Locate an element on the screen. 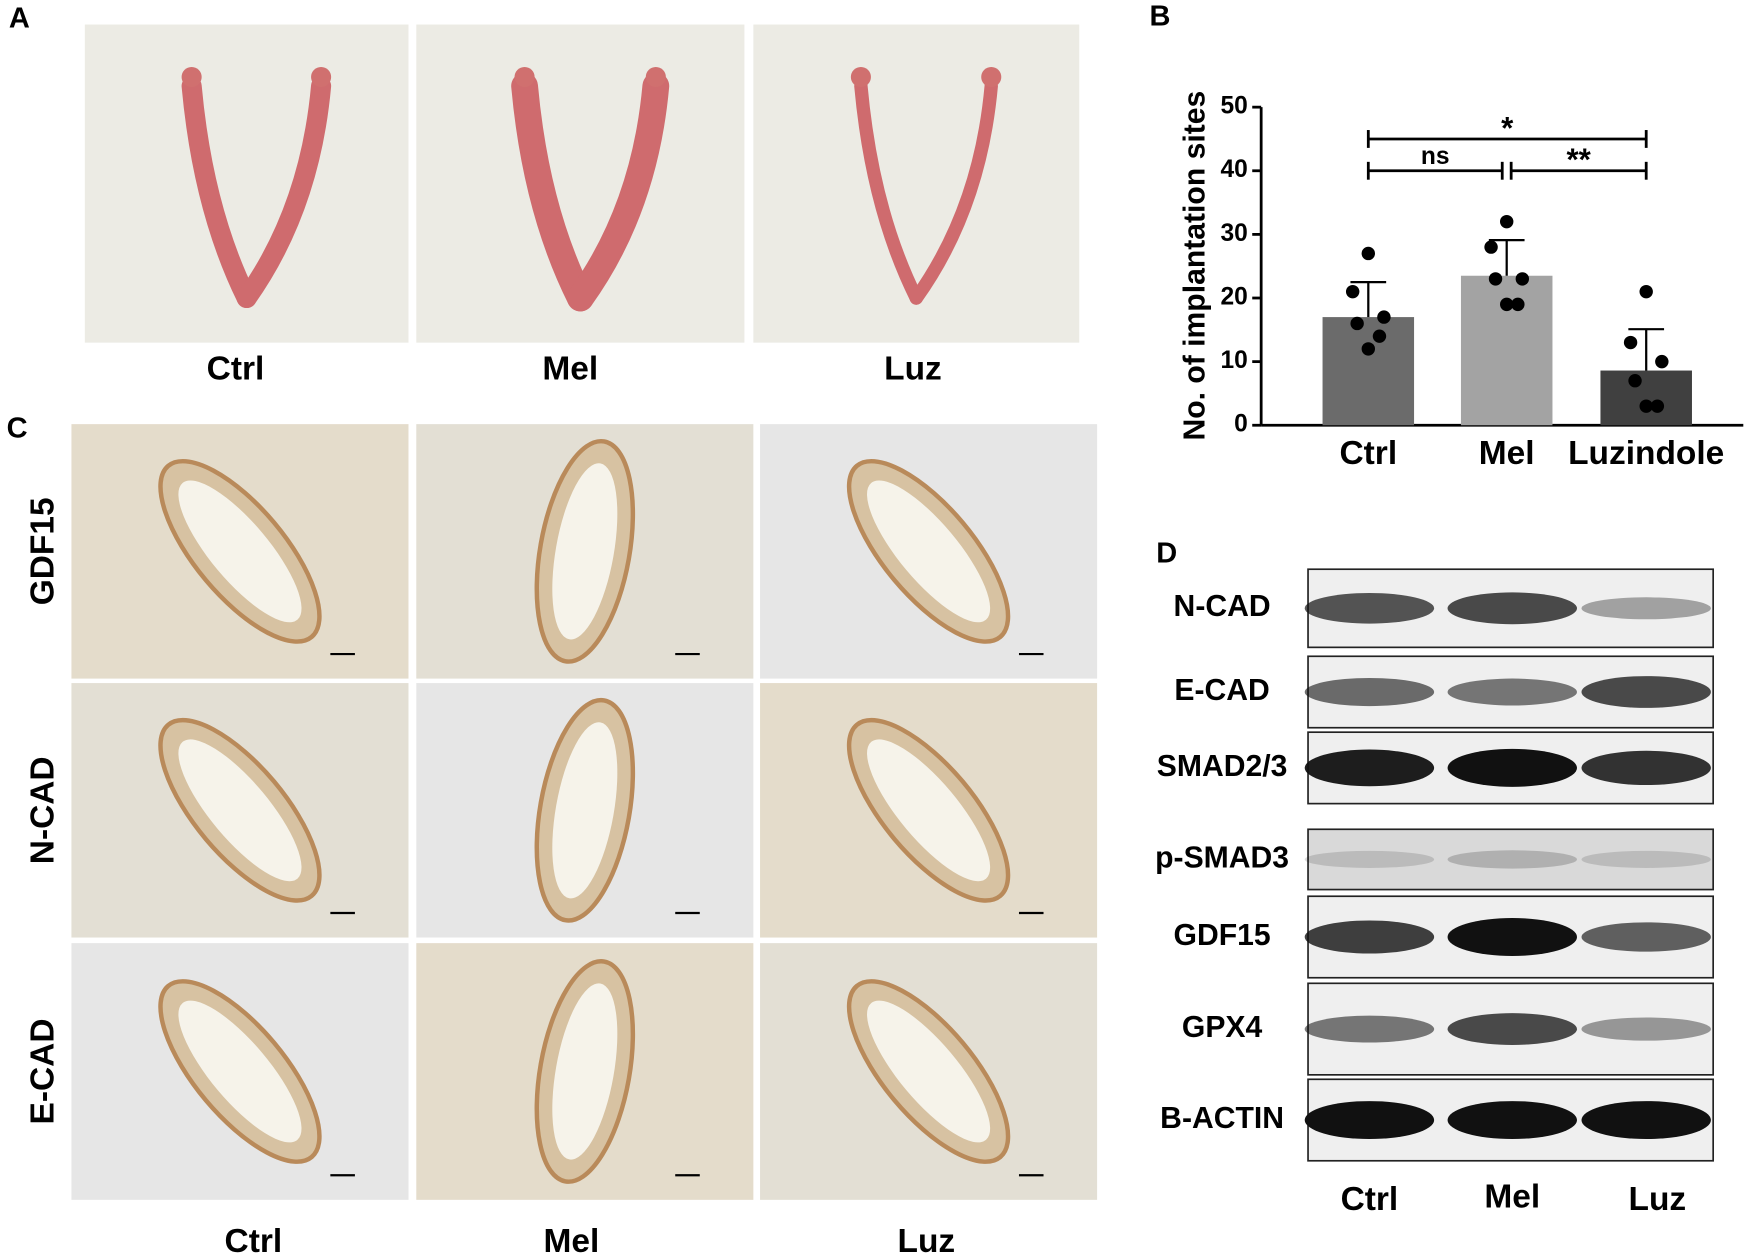 Image resolution: width=1750 pixels, height=1259 pixels. y-tick-label: 50 is located at coordinates (1233, 106).